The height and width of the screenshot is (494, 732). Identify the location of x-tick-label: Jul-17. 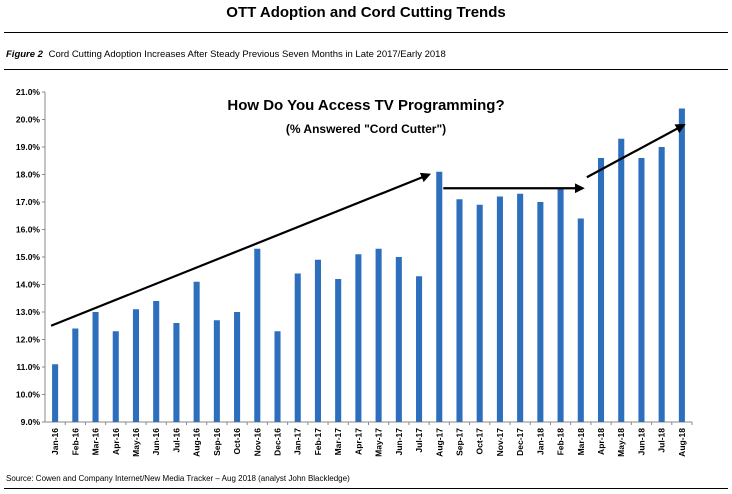
(419, 440).